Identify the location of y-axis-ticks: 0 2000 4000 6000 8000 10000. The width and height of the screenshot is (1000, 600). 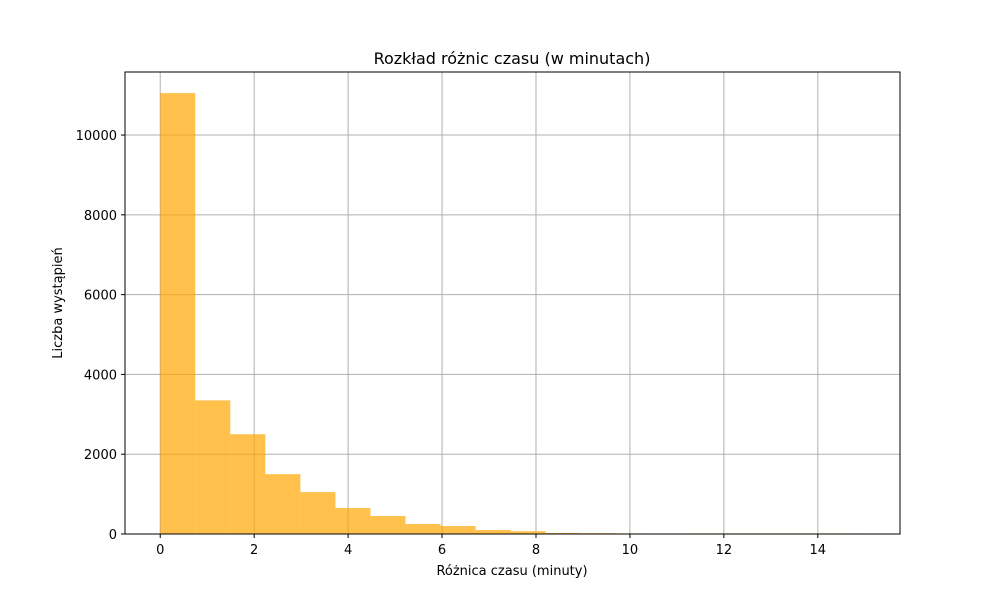
(100, 336).